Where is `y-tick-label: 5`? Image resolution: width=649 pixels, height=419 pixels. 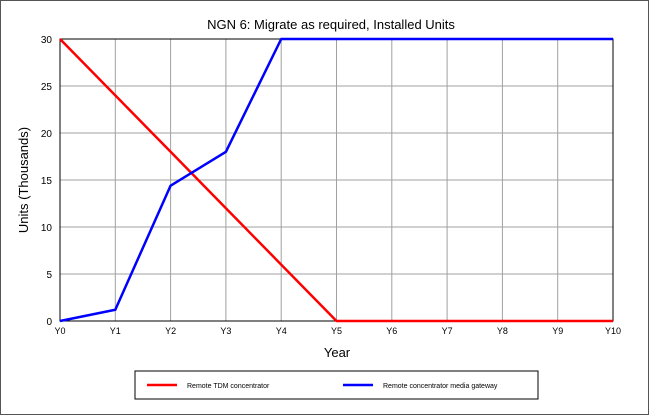
y-tick-label: 5 is located at coordinates (49, 275).